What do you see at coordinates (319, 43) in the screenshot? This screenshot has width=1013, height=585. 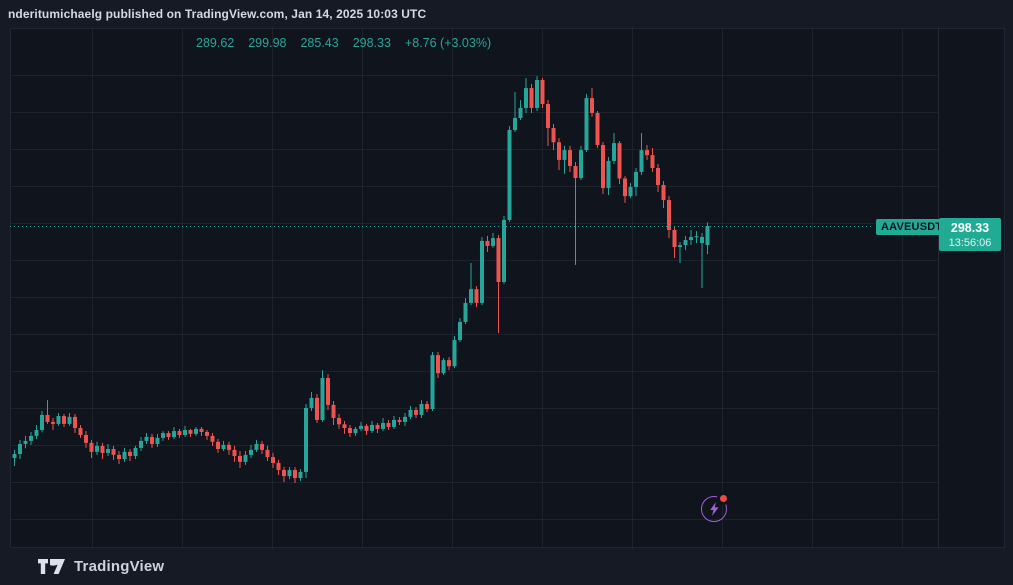 I see `legend-low-value: 285.43` at bounding box center [319, 43].